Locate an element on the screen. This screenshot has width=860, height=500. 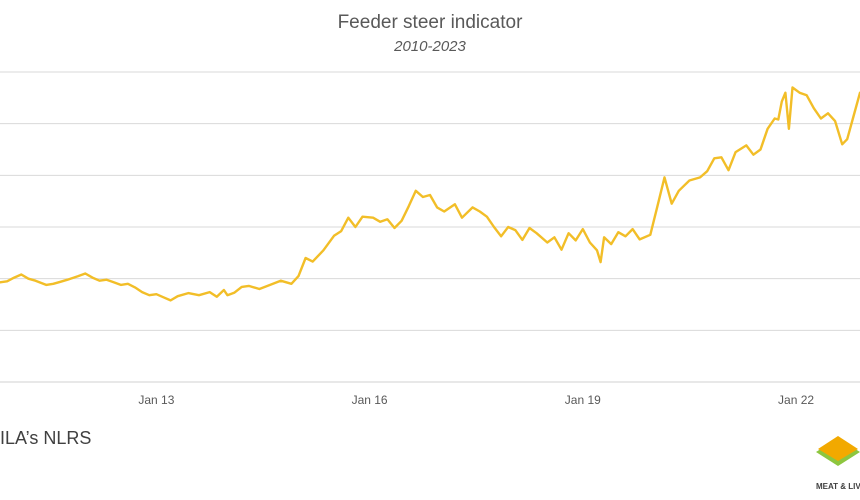
chart-title: Feeder steer indicator is located at coordinates (430, 22).